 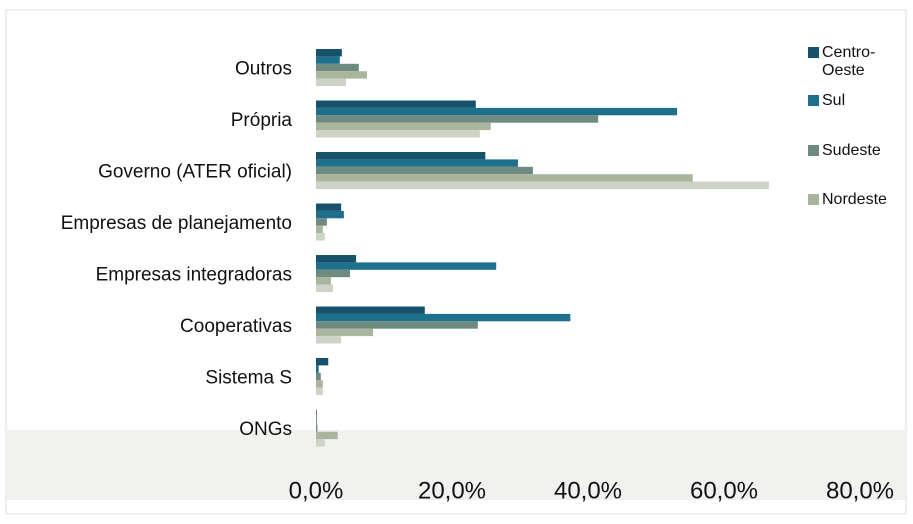 What do you see at coordinates (316, 490) in the screenshot?
I see `x-tick-label: 0,0%` at bounding box center [316, 490].